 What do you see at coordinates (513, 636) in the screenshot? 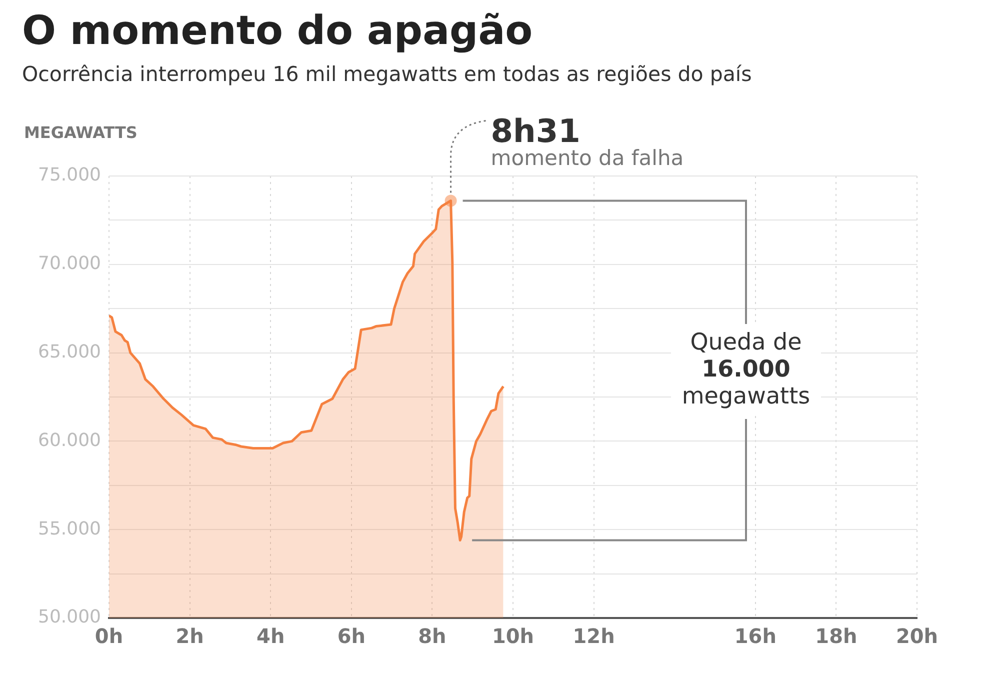
I see `x-tick-label: 10h` at bounding box center [513, 636].